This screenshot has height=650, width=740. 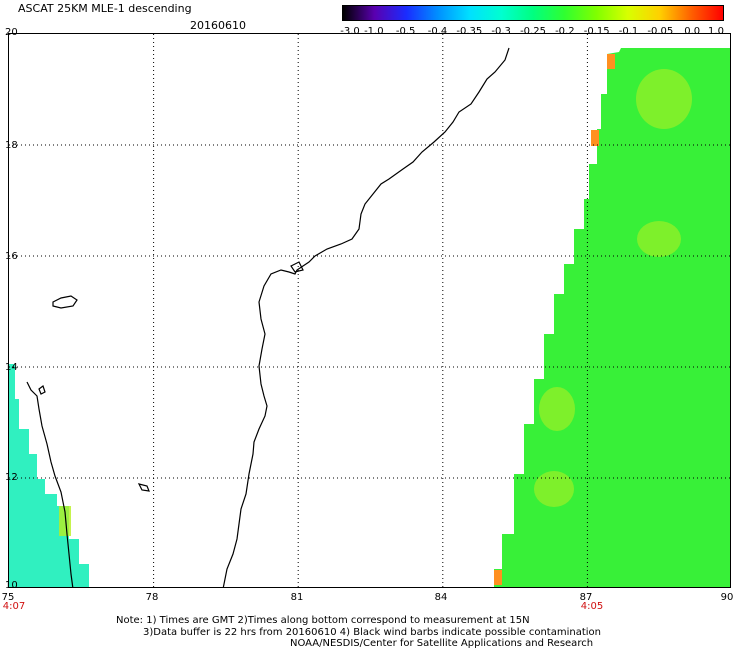 What do you see at coordinates (586, 597) in the screenshot?
I see `x-tick-label: 87` at bounding box center [586, 597].